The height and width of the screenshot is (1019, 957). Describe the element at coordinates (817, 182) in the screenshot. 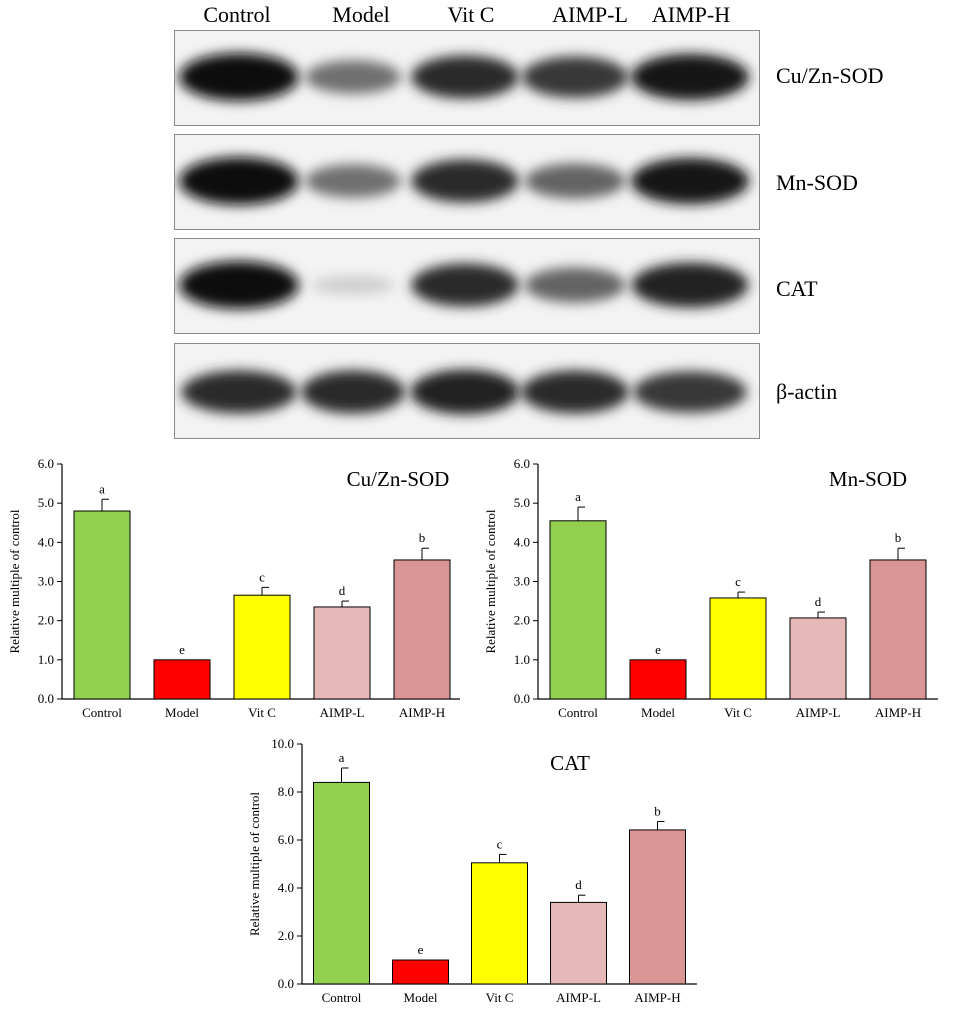

I see `protein-label-mn-sod: Mn-SOD` at that location.